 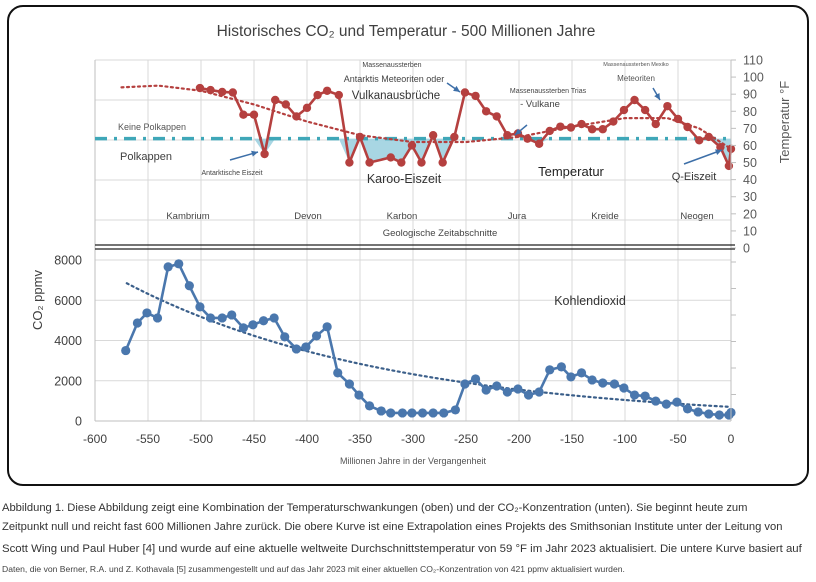 What do you see at coordinates (307, 439) in the screenshot?
I see `x-tick-label: -400` at bounding box center [307, 439].